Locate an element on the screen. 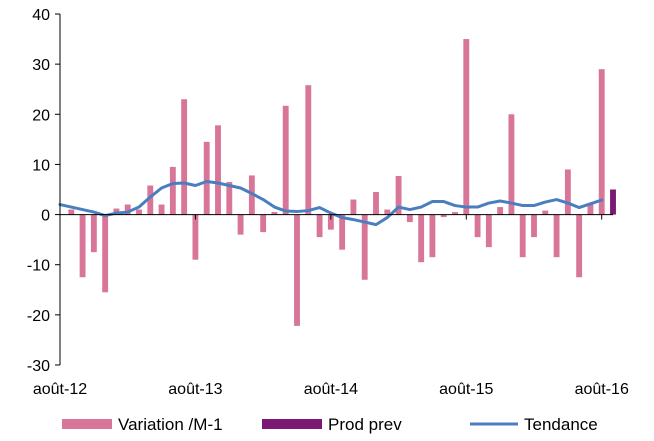 The width and height of the screenshot is (654, 441). legend-label-1: Prod prev is located at coordinates (365, 424).